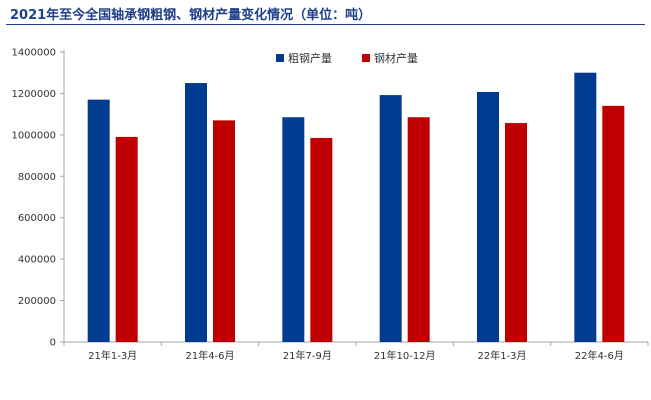 The width and height of the screenshot is (651, 400). I want to click on chart-title: 2021年至今全国轴承钢粗钢、钢材产量变化情况（单位：吨）, so click(191, 15).